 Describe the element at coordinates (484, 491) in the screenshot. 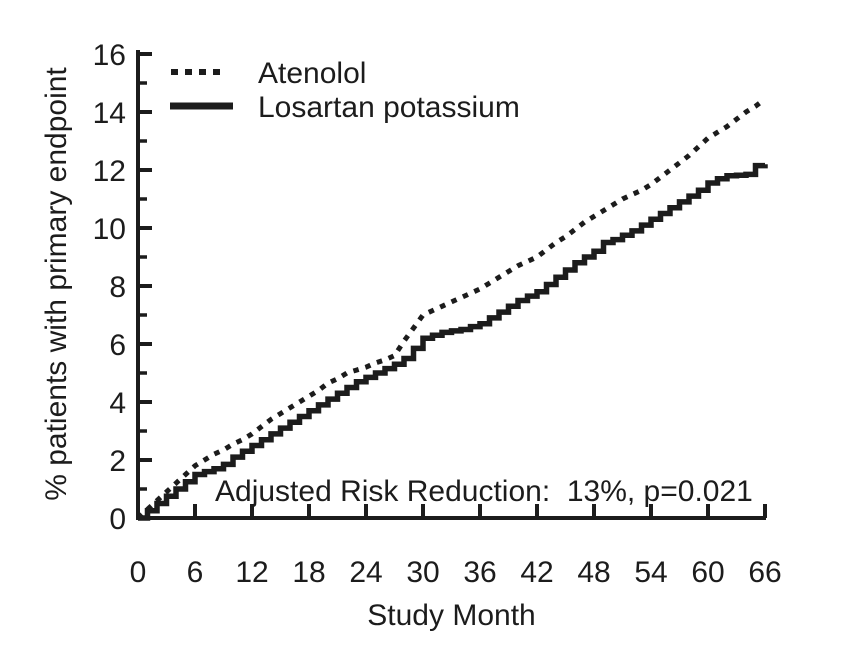

I see `risk-reduction-annotation: Adjusted Risk Reduction: 13%, p=0.021` at that location.